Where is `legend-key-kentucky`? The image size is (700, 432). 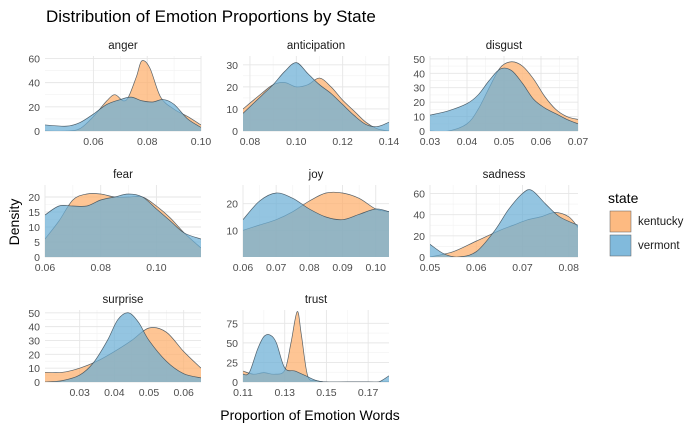
legend-key-kentucky is located at coordinates (620, 221).